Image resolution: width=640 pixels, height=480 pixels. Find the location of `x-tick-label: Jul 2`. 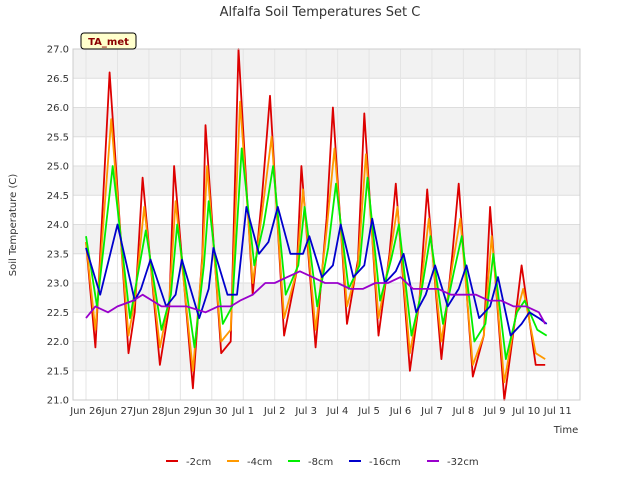

x-tick-label: Jul 2 is located at coordinates (274, 411).